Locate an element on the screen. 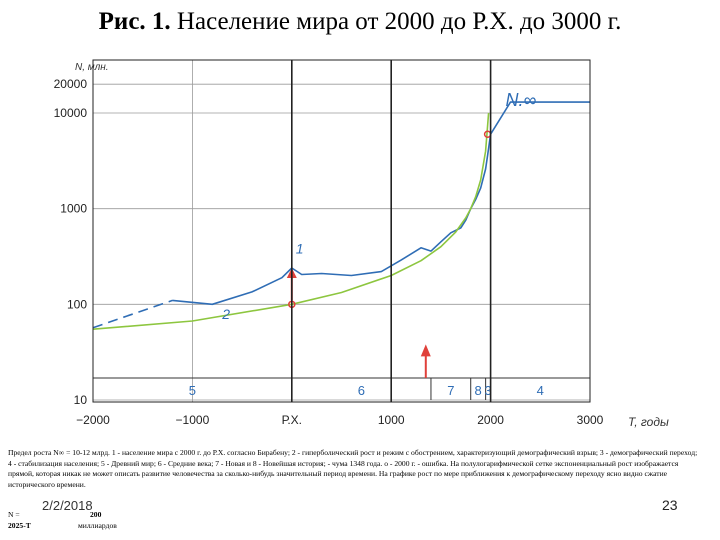 Image resolution: width=720 pixels, height=540 pixels. x-tick-label: 3000 is located at coordinates (590, 420).